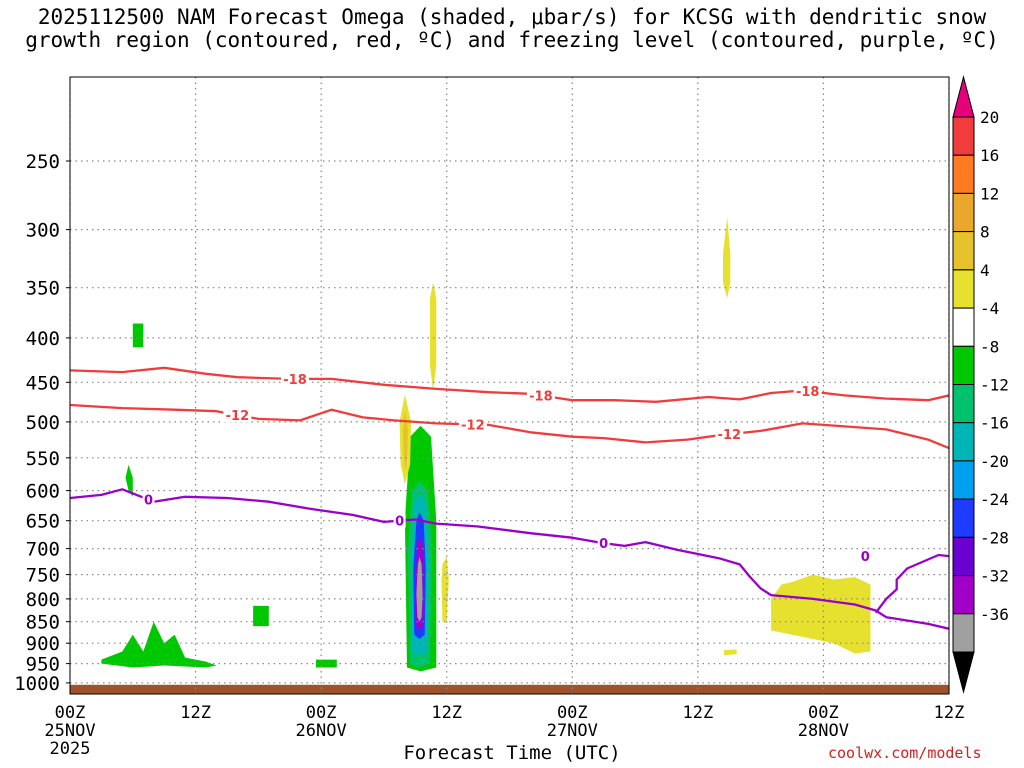 This screenshot has height=768, width=1024. Describe the element at coordinates (37, 684) in the screenshot. I see `y-tick-label: 1000` at that location.